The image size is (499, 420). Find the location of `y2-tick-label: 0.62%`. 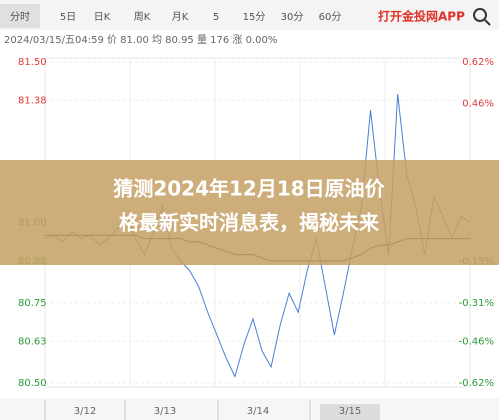

y2-tick-label: 0.62% is located at coordinates (478, 62).